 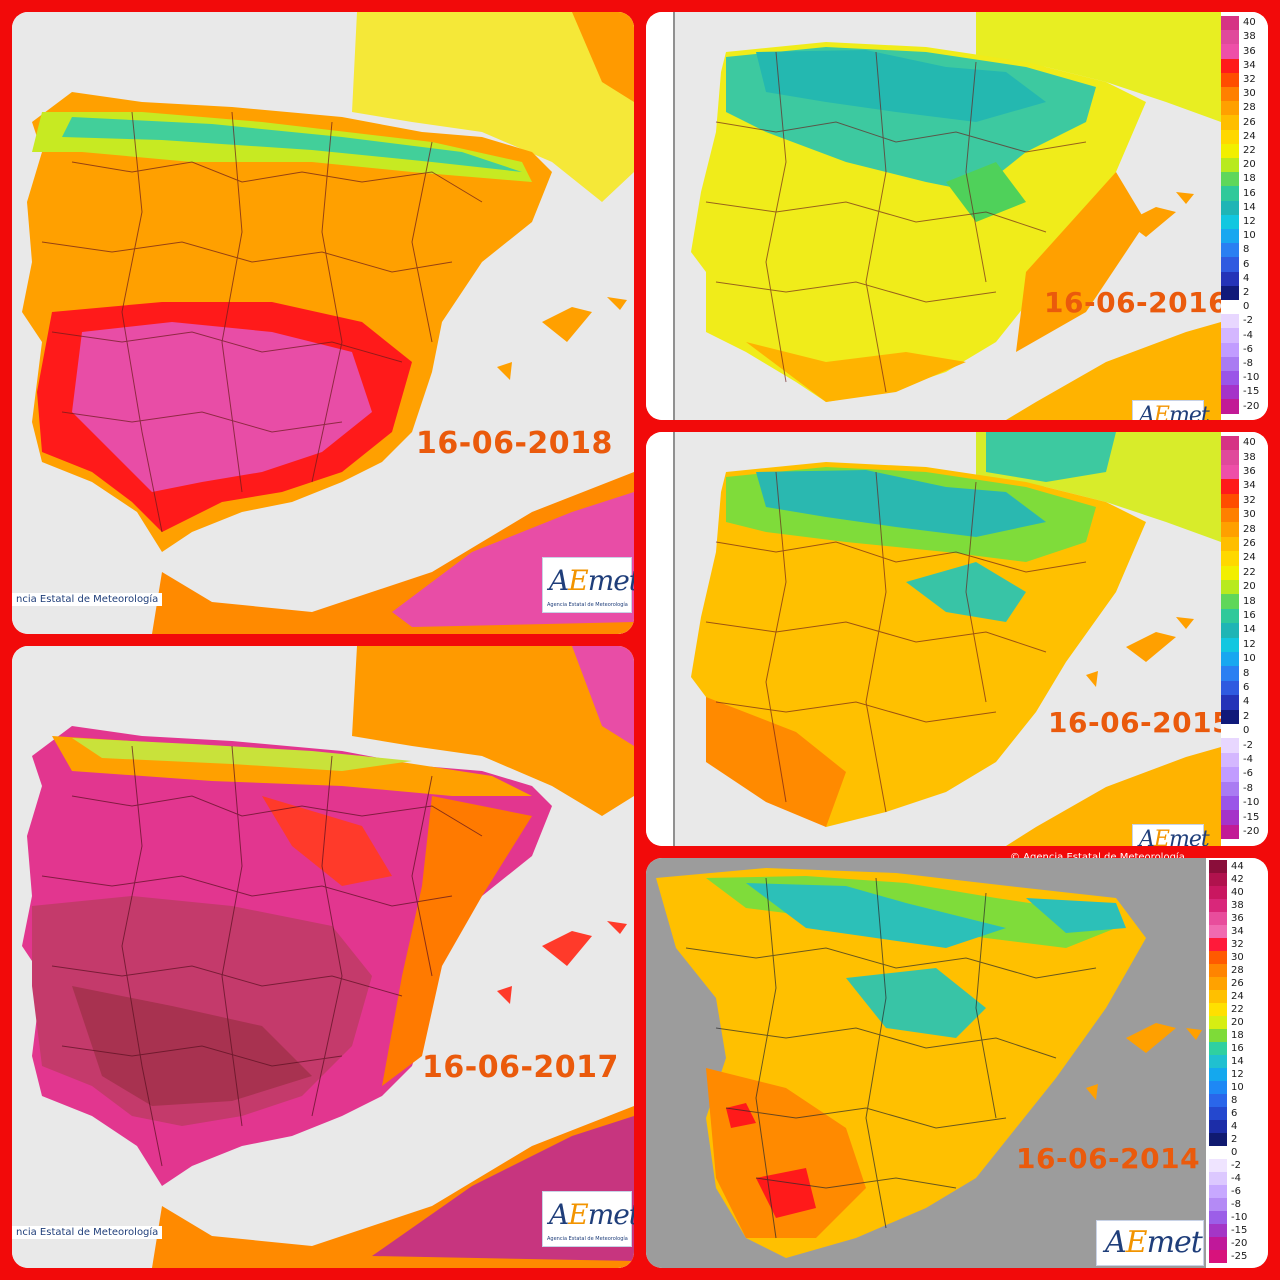 I want to click on copyright-credit: ncia Estatal de Meteorología, so click(x=87, y=1232).